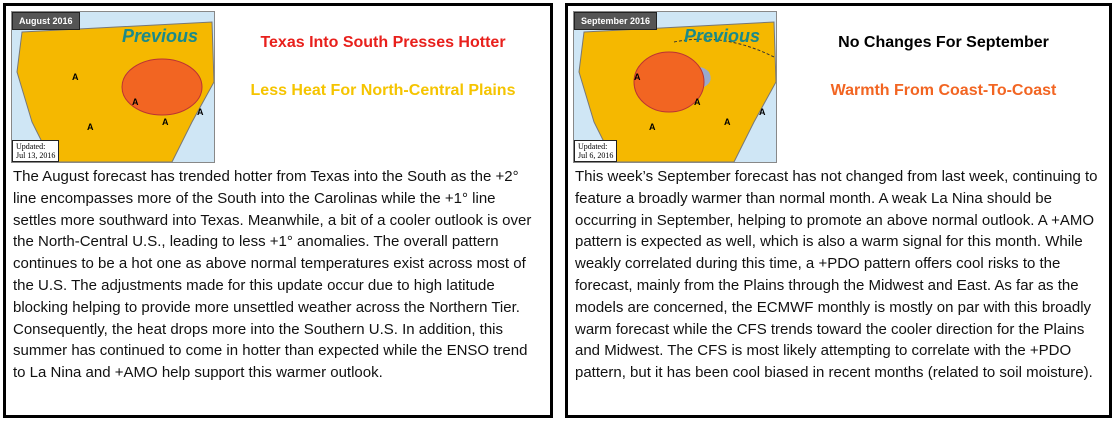 Image resolution: width=1115 pixels, height=421 pixels. Describe the element at coordinates (46, 21) in the screenshot. I see `month-label: August 2016` at that location.